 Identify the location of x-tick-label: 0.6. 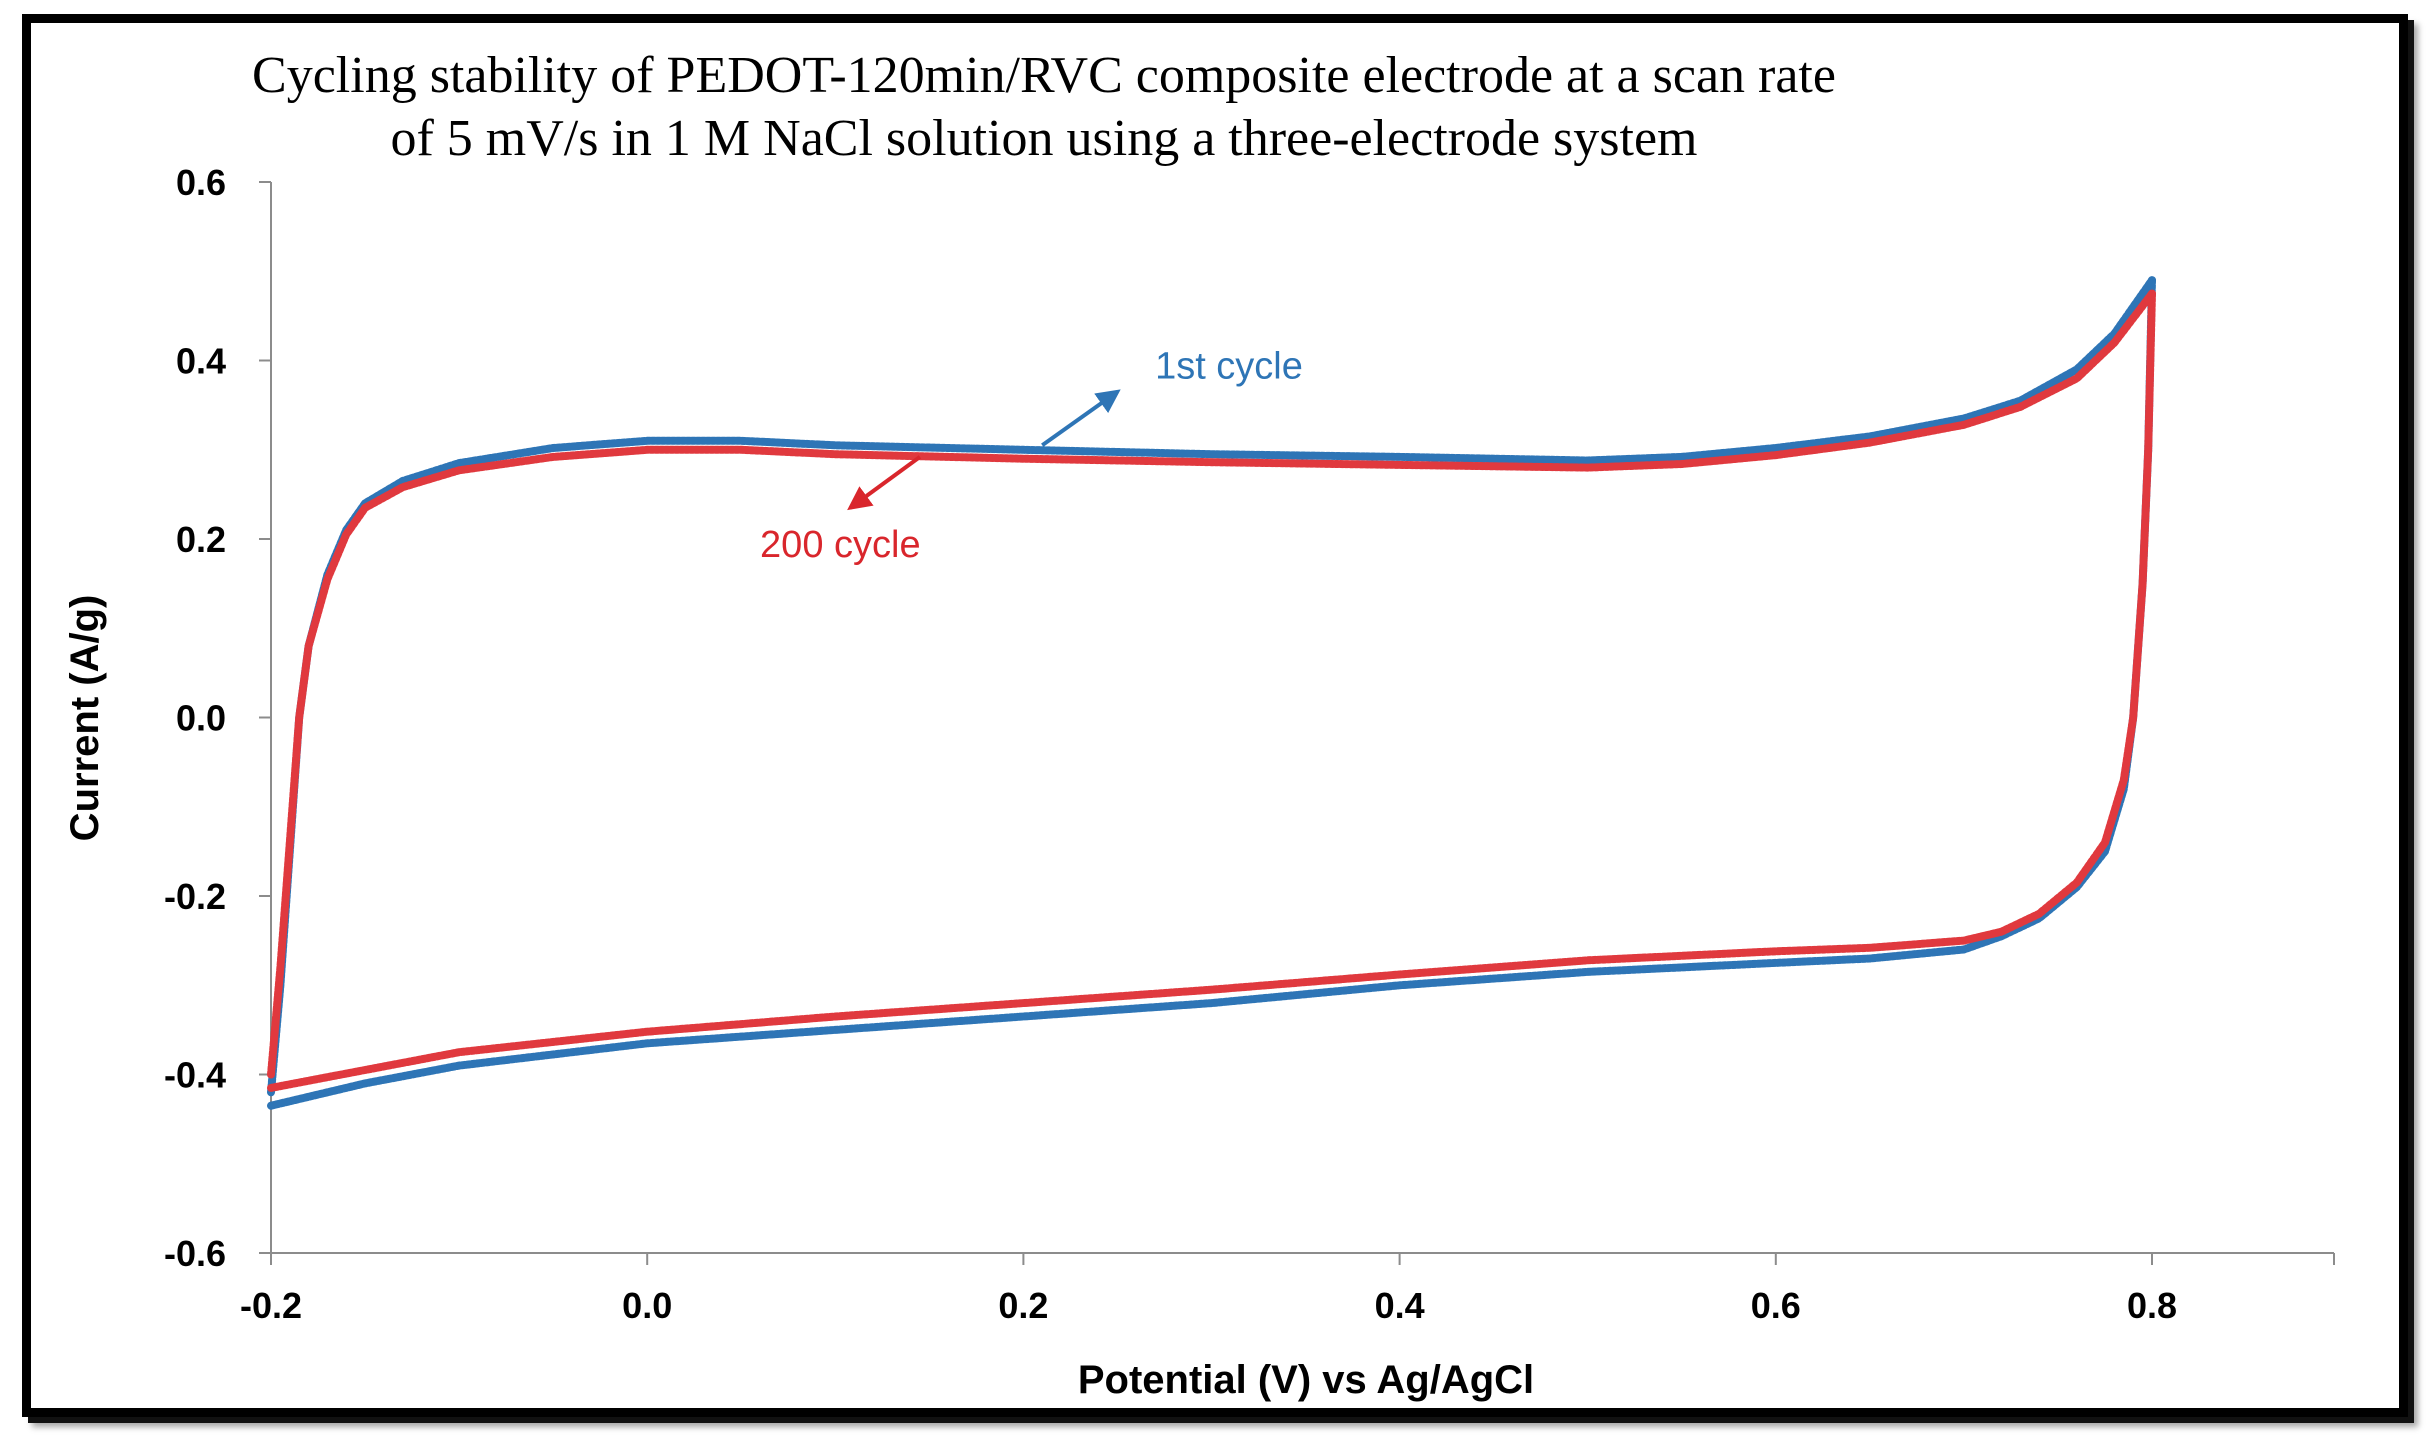
(1776, 1305).